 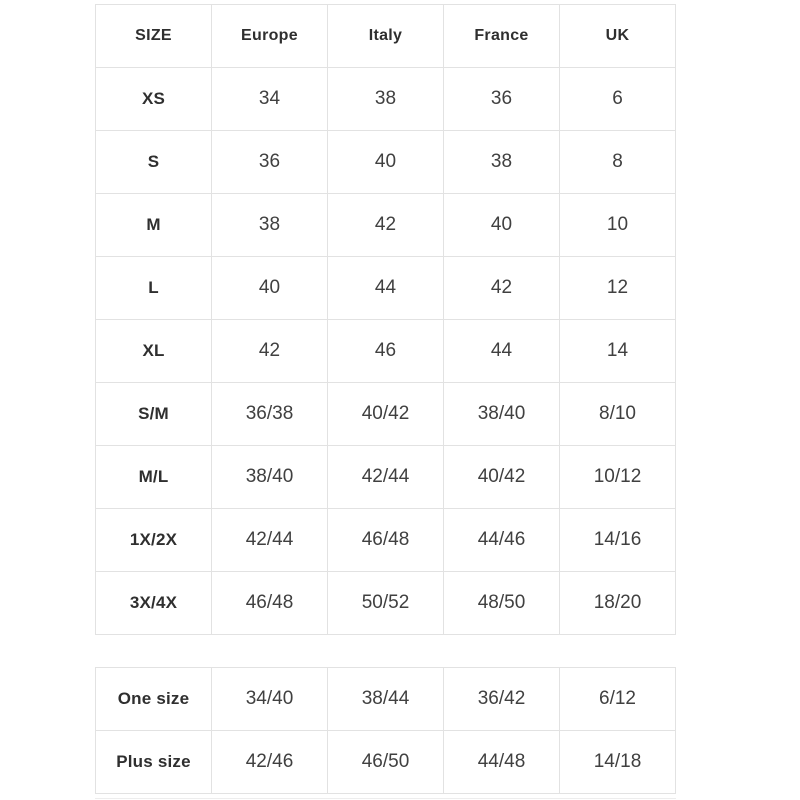 What do you see at coordinates (617, 36) in the screenshot?
I see `column-header-uk: UK` at bounding box center [617, 36].